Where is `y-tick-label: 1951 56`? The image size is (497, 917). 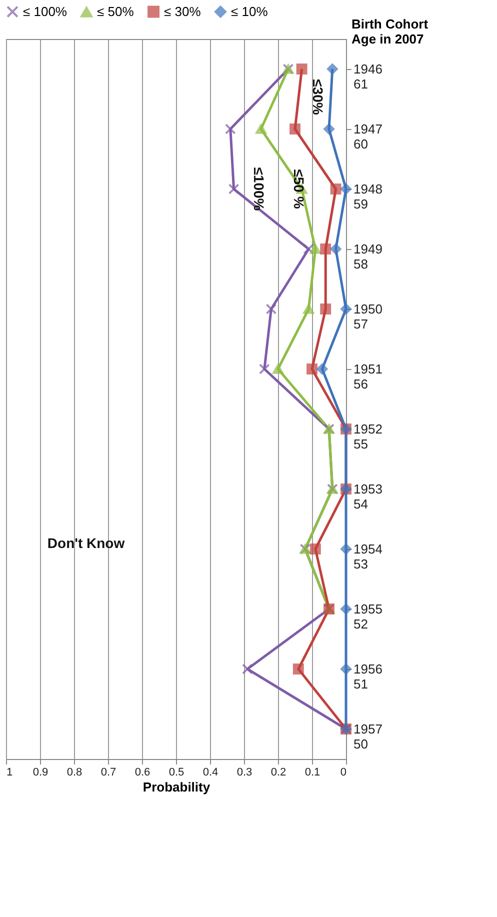
y-tick-label: 1951 56 is located at coordinates (368, 377).